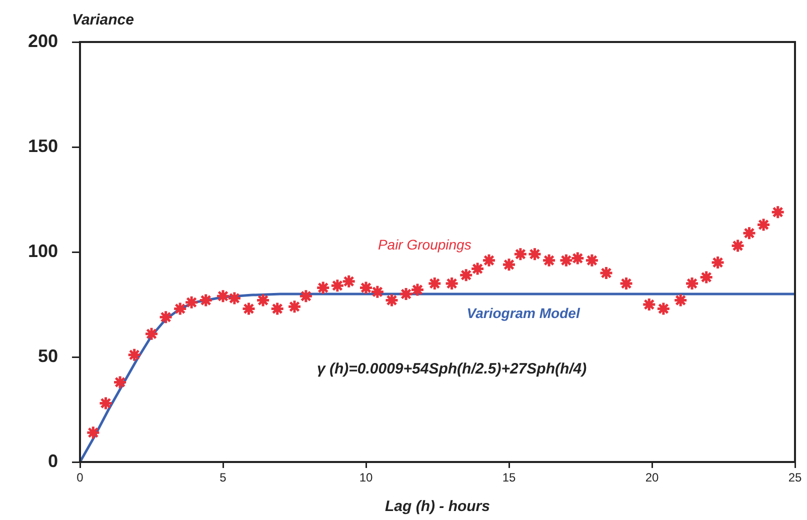 The width and height of the screenshot is (807, 520). I want to click on x-tick-label: 15, so click(509, 477).